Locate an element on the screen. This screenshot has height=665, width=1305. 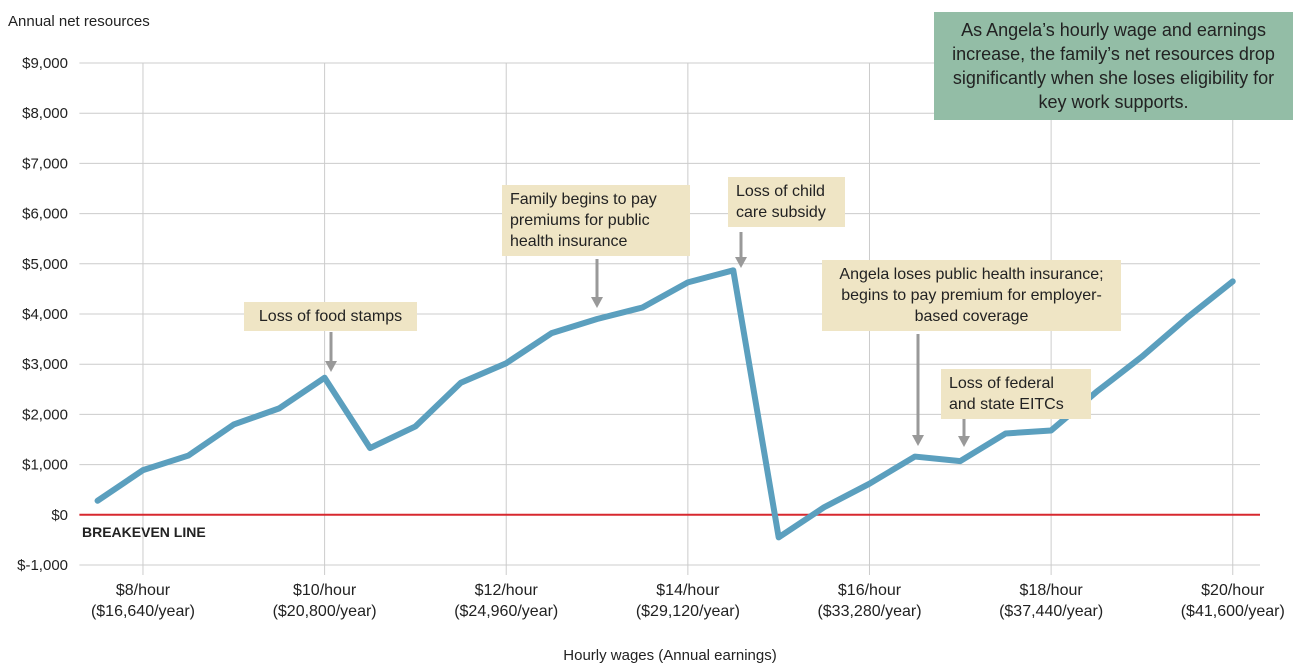
x-axis-title: Hourly wages (Annual earnings) is located at coordinates (669, 655).